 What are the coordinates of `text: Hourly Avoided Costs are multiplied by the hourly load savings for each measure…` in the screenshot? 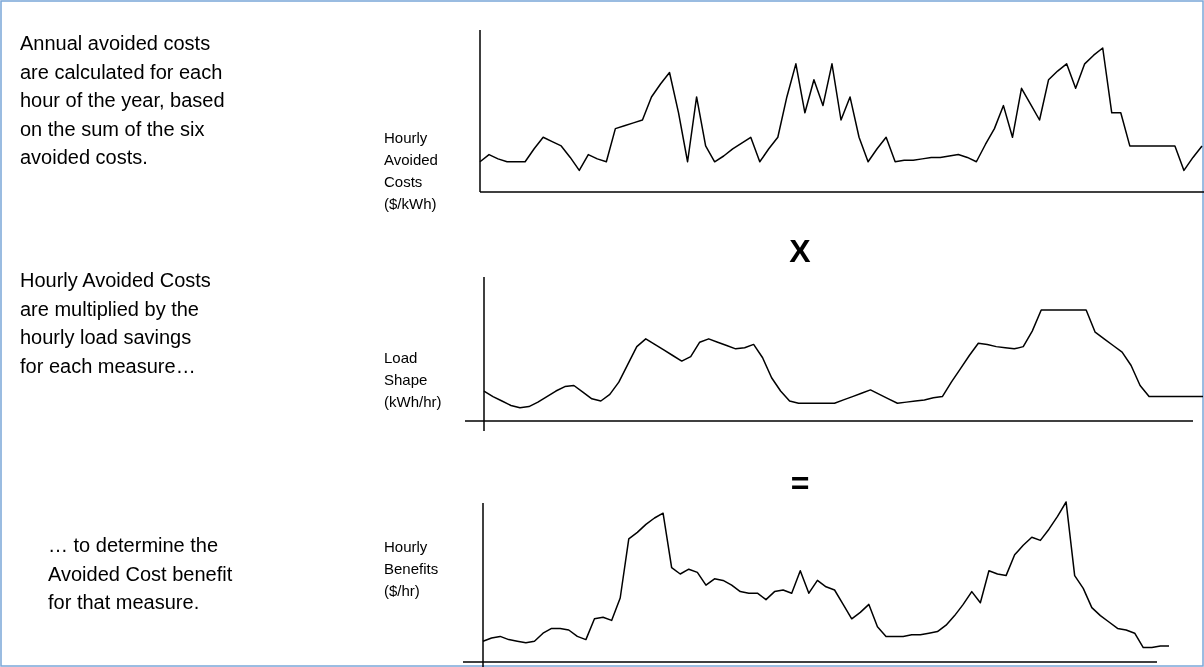 It's located at (115, 323).